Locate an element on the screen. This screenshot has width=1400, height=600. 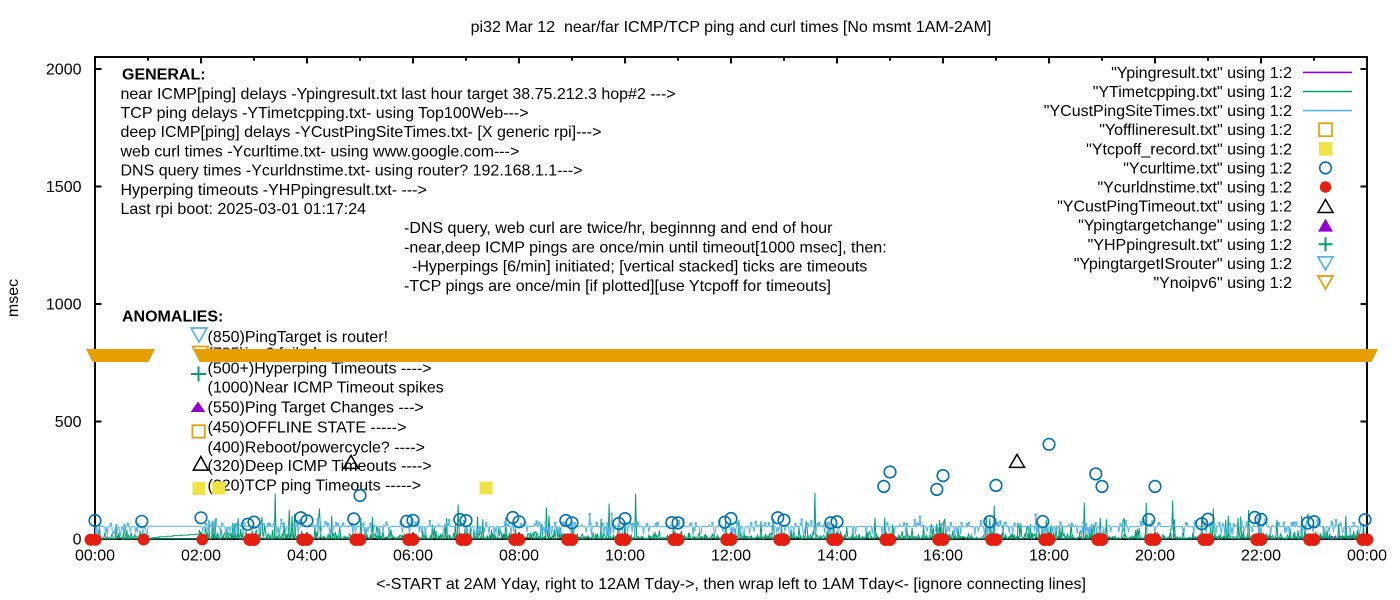
svg-text: 2000 is located at coordinates (64, 70).